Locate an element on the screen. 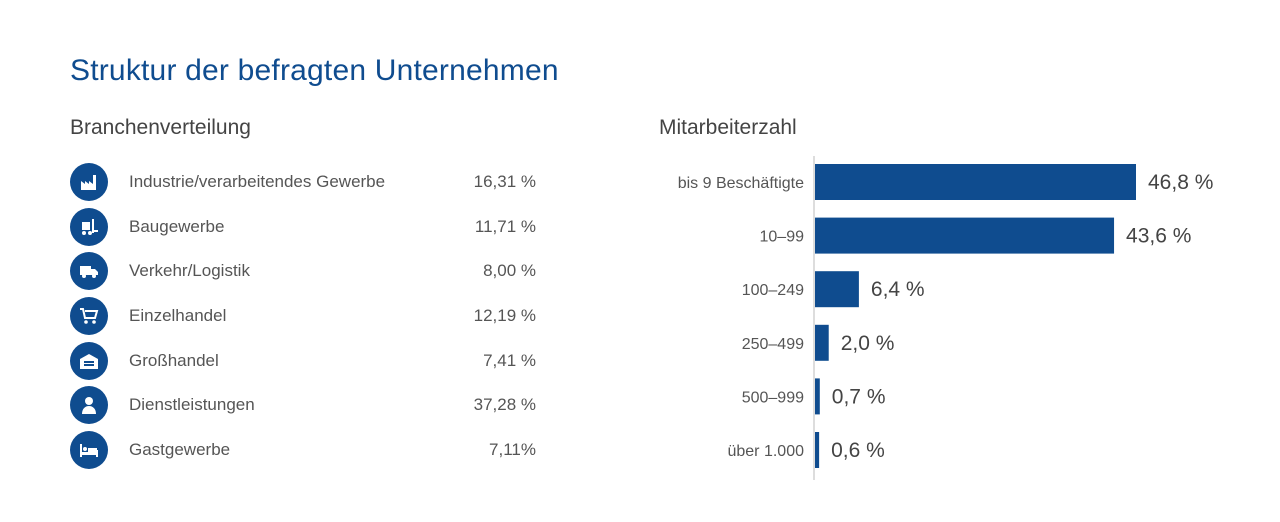  branch-label: Industrie/verarbeitendes Gewerbe is located at coordinates (257, 181).